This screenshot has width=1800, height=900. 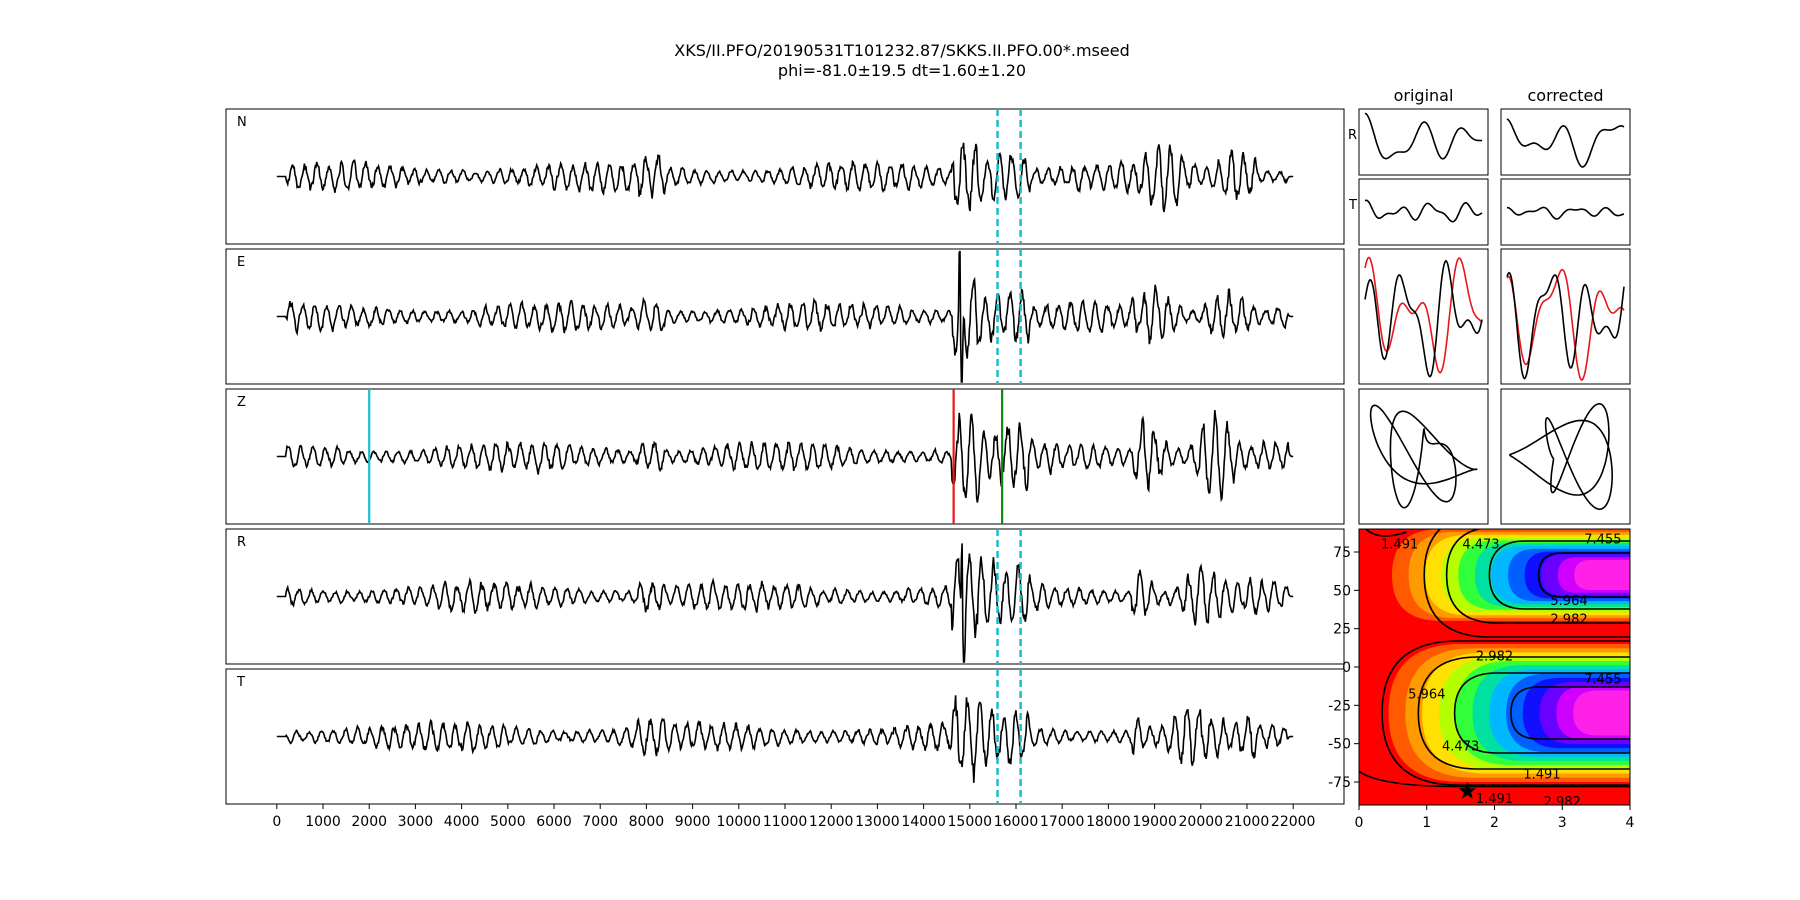 I want to click on grid-y-tick-label: 75, so click(x=1342, y=553).